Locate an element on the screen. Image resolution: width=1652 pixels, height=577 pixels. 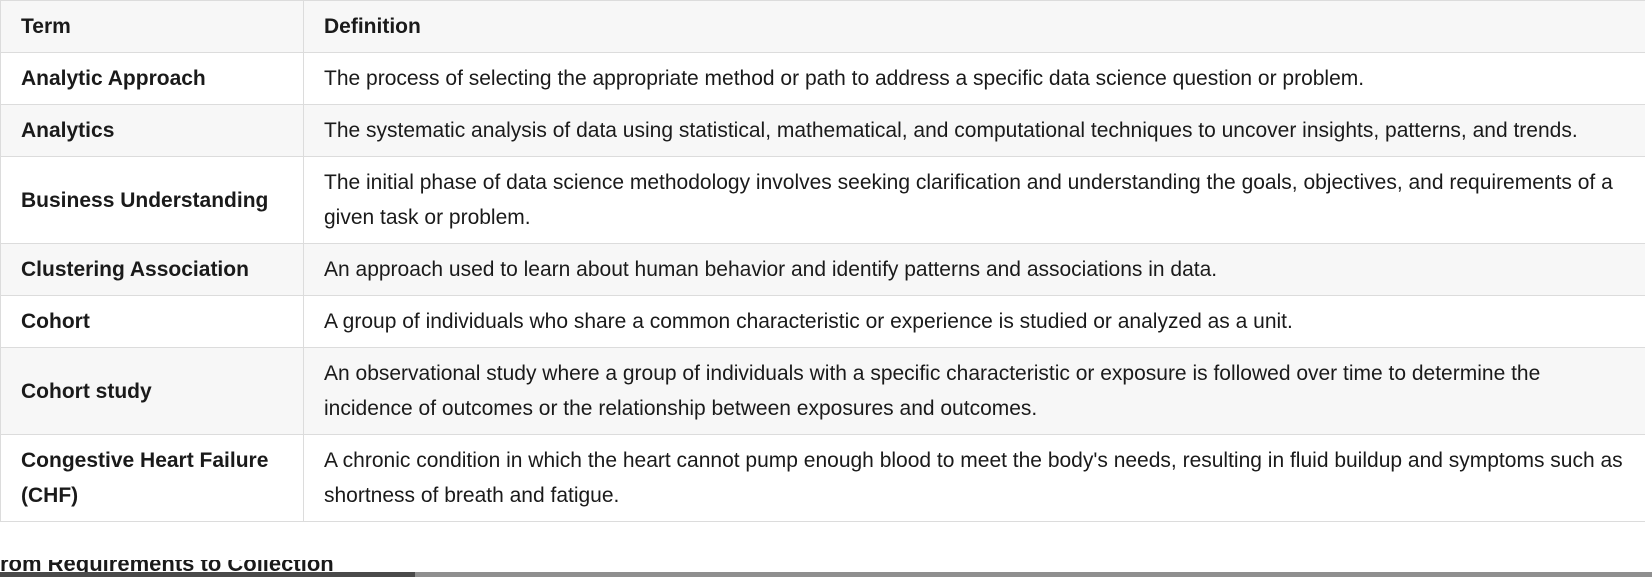
term-cell: Business Understanding is located at coordinates (152, 200).